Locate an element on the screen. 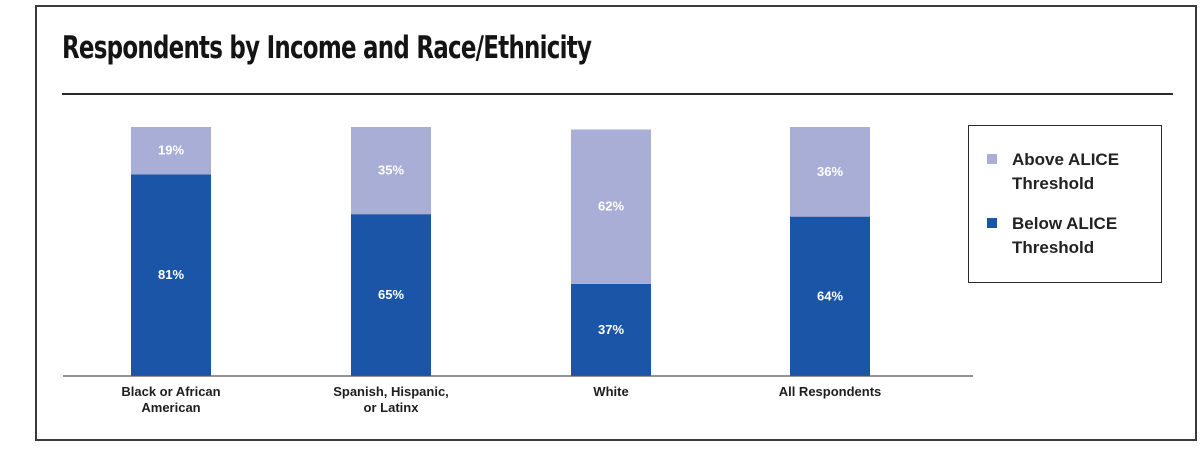 The height and width of the screenshot is (452, 1200). data-label-above-0: 19% is located at coordinates (171, 150).